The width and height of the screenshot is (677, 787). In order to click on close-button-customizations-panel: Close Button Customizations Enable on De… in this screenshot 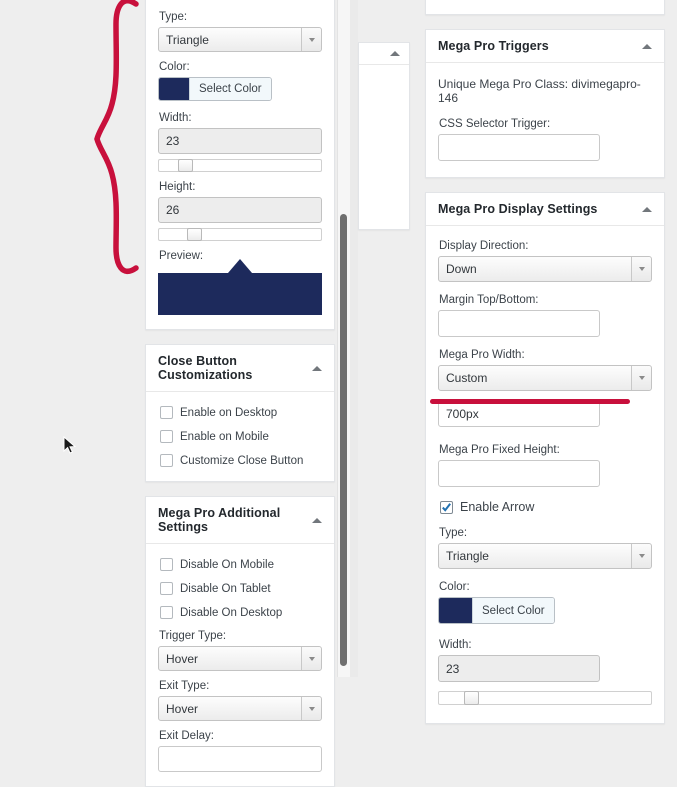, I will do `click(240, 413)`.